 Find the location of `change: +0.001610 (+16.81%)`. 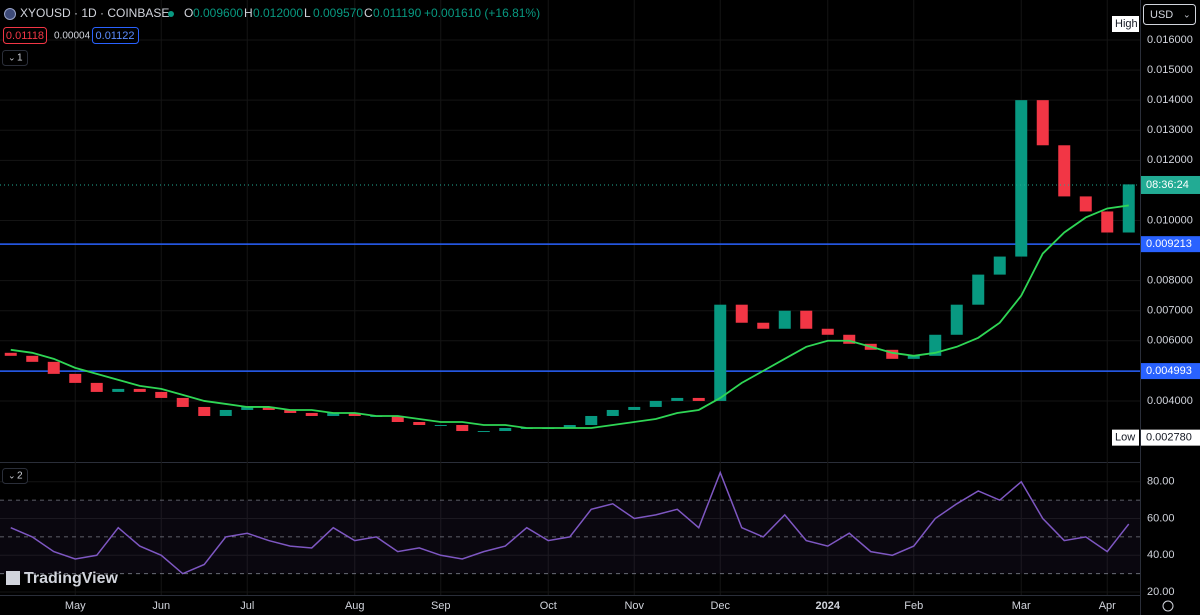

change: +0.001610 (+16.81%) is located at coordinates (482, 13).